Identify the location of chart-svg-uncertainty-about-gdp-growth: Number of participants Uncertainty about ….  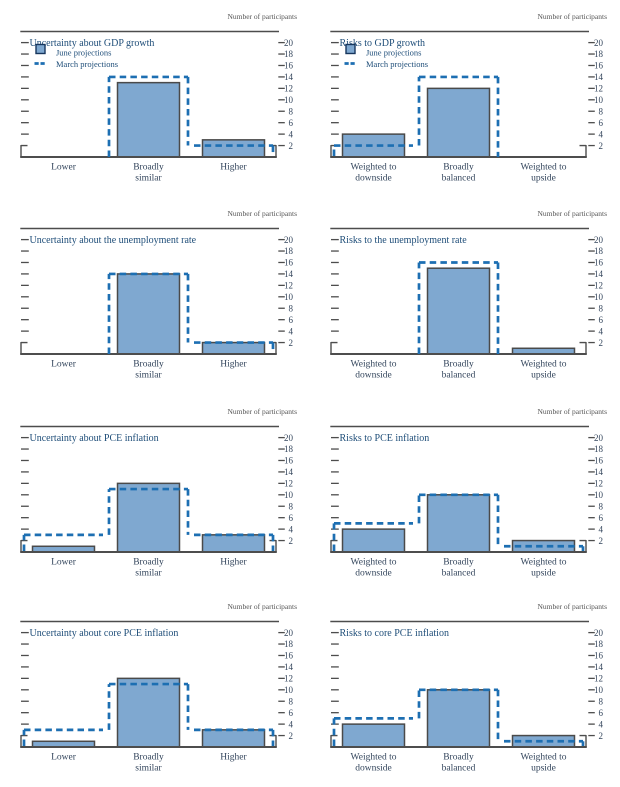
(158, 98).